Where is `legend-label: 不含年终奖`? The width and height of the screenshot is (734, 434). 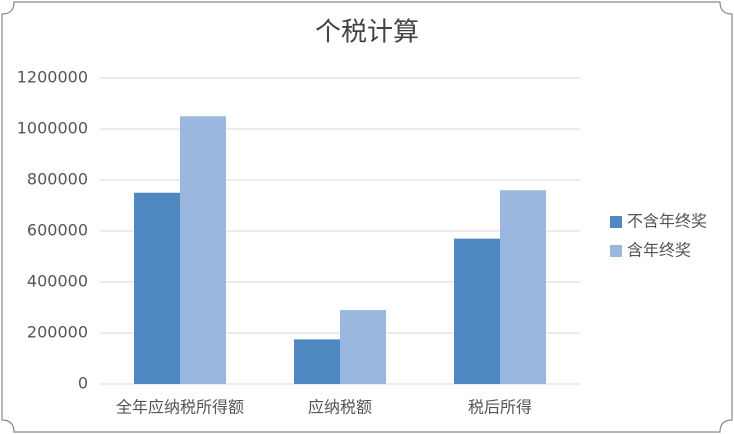 legend-label: 不含年终奖 is located at coordinates (667, 221).